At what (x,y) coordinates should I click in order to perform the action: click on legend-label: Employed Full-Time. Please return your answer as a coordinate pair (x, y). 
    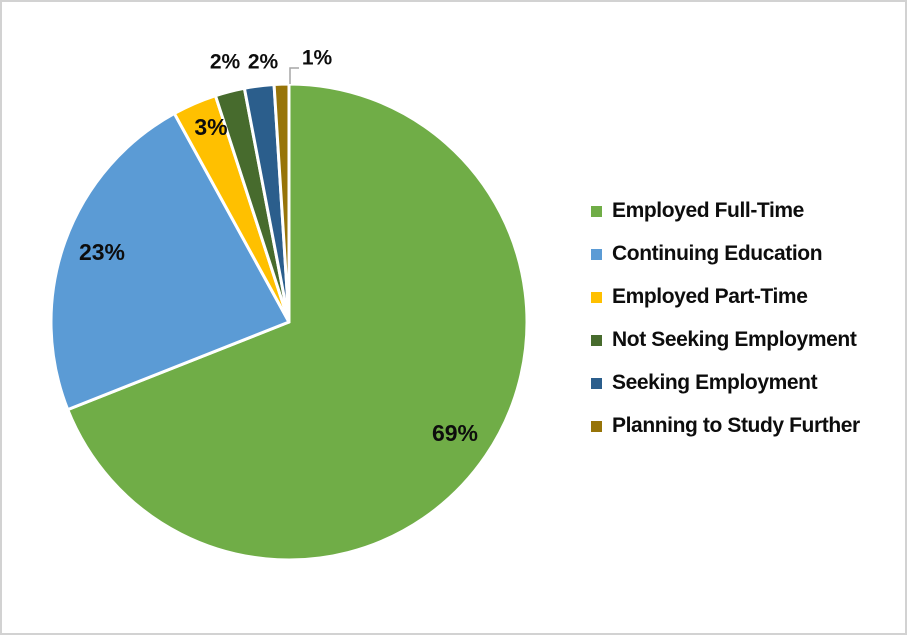
    Looking at the image, I should click on (708, 210).